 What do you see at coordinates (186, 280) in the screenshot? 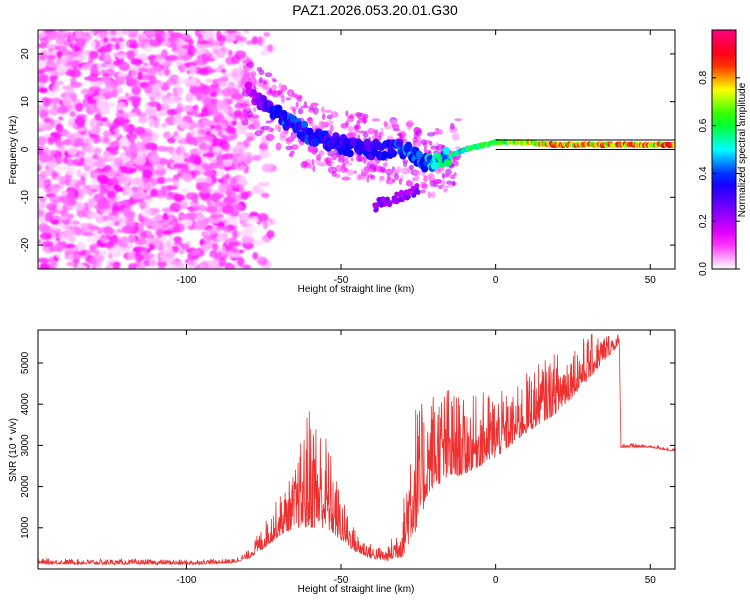
I see `spectrogram-x-tick-label: -100` at bounding box center [186, 280].